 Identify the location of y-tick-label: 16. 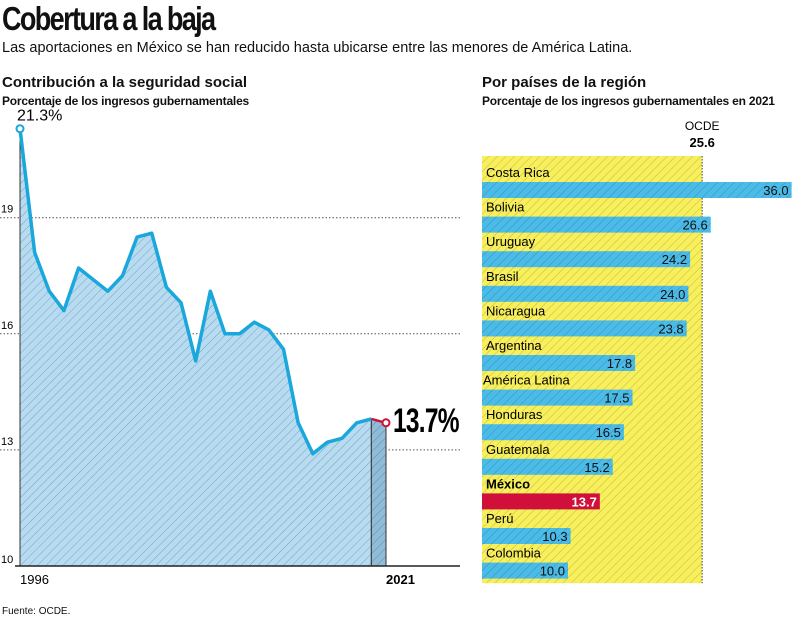
(7, 326).